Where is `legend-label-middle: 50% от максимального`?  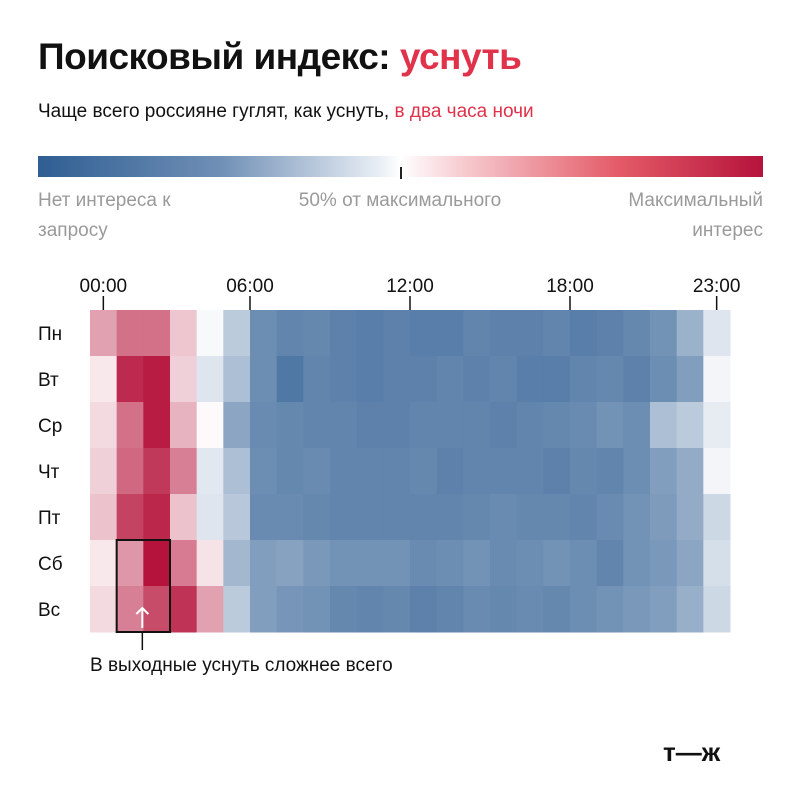 legend-label-middle: 50% от максимального is located at coordinates (400, 200).